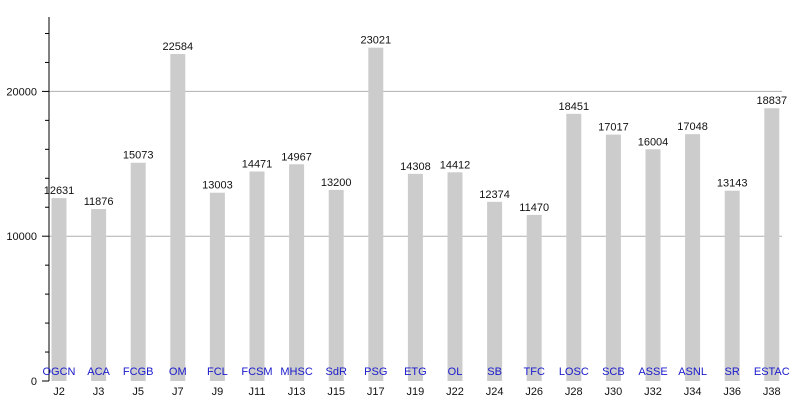 The height and width of the screenshot is (400, 800). Describe the element at coordinates (256, 372) in the screenshot. I see `team-label: FCSM` at that location.